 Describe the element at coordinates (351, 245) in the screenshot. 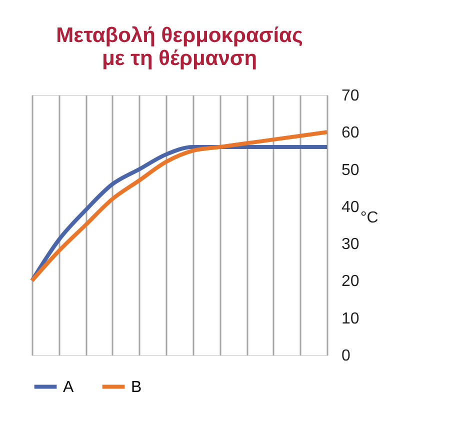

I see `y-tick-label: 30` at that location.